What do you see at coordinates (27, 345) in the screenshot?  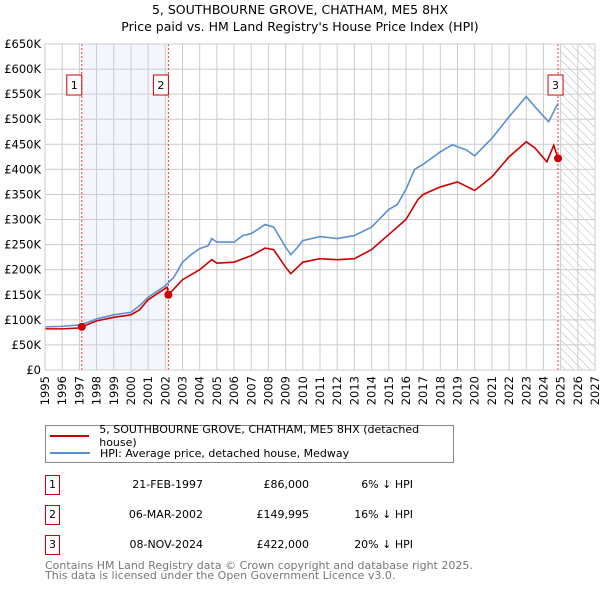 I see `y-tick-label: £50K` at bounding box center [27, 345].